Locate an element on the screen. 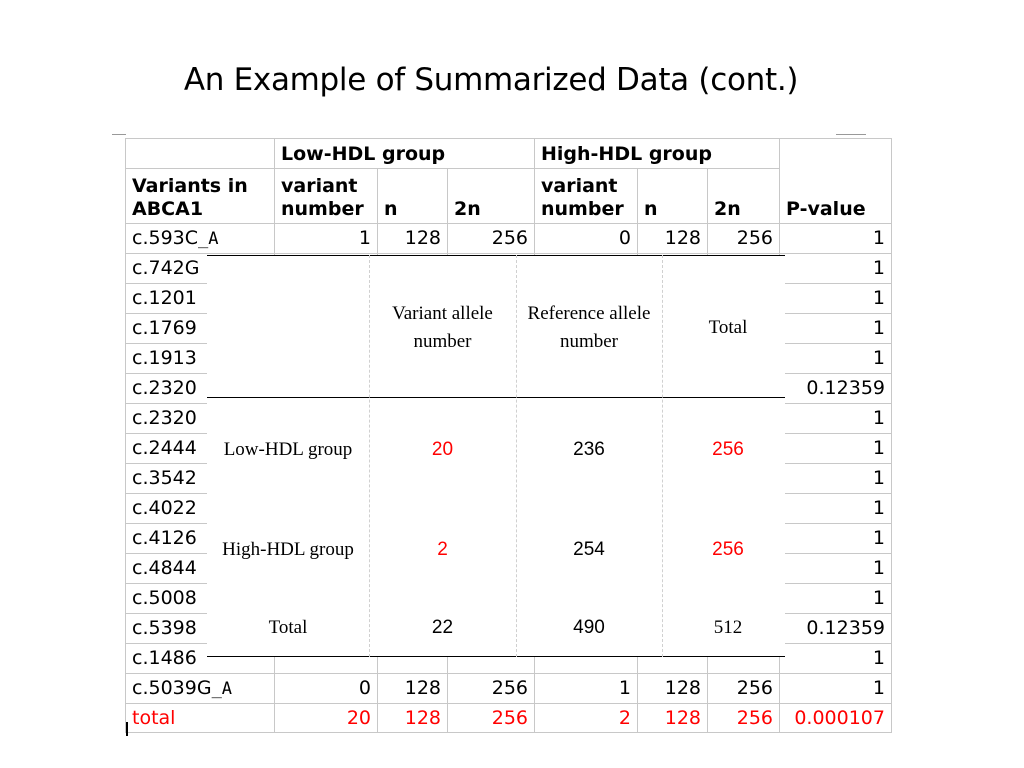  header-high-2n: 2n is located at coordinates (743, 195).